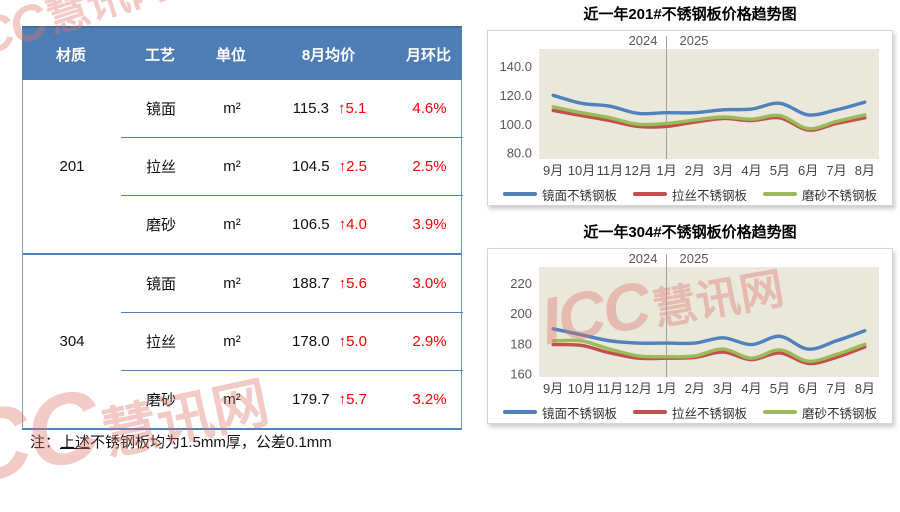 The height and width of the screenshot is (512, 900). What do you see at coordinates (581, 170) in the screenshot?
I see `x-tick-label: 10月` at bounding box center [581, 170].